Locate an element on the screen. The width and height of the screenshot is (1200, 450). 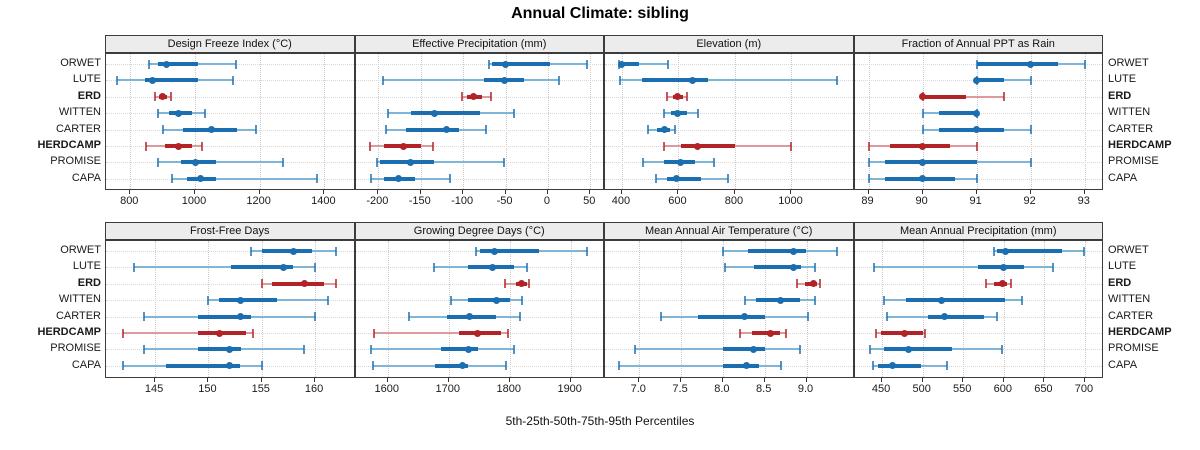
axis-tick-label: 160 is located at coordinates (314, 389).